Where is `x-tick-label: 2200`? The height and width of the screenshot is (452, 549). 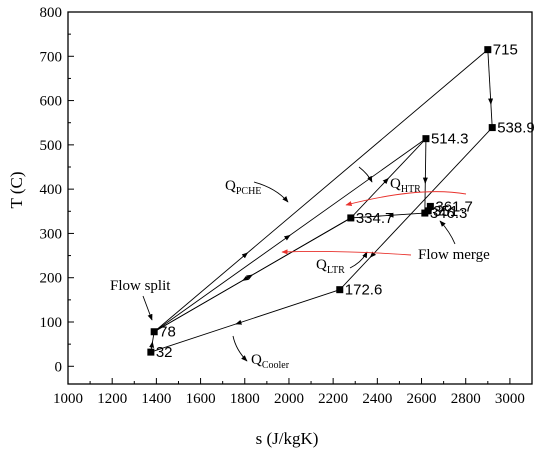
x-tick-label: 2200 is located at coordinates (333, 399).